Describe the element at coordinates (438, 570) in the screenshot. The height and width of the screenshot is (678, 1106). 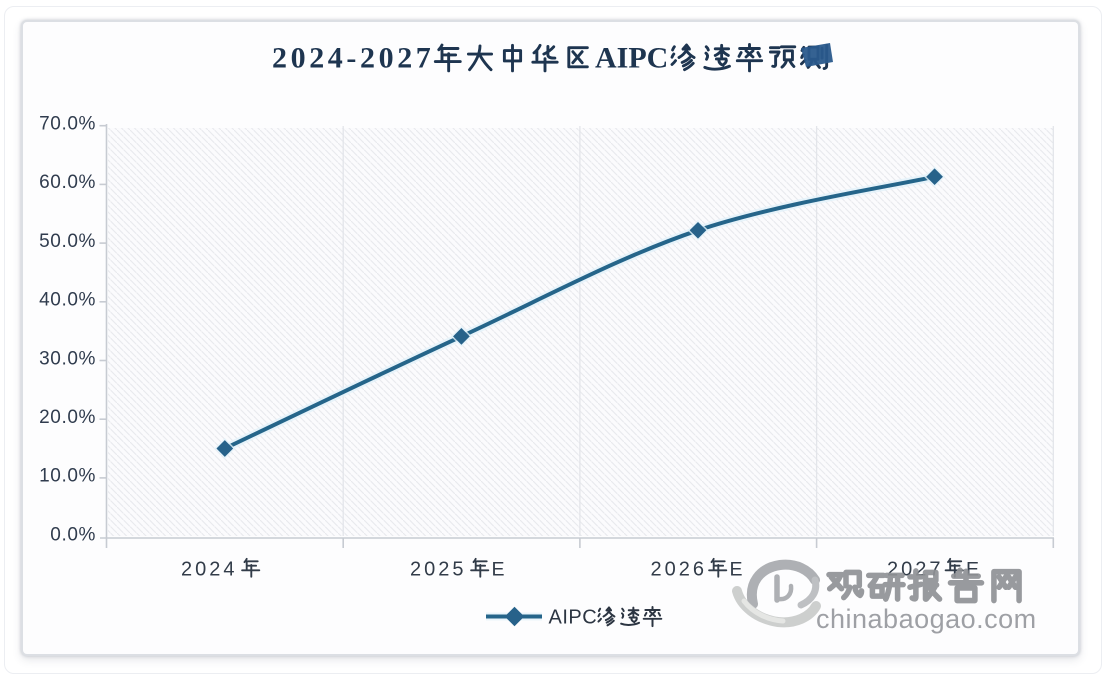
I see `svg-text: 2025` at that location.